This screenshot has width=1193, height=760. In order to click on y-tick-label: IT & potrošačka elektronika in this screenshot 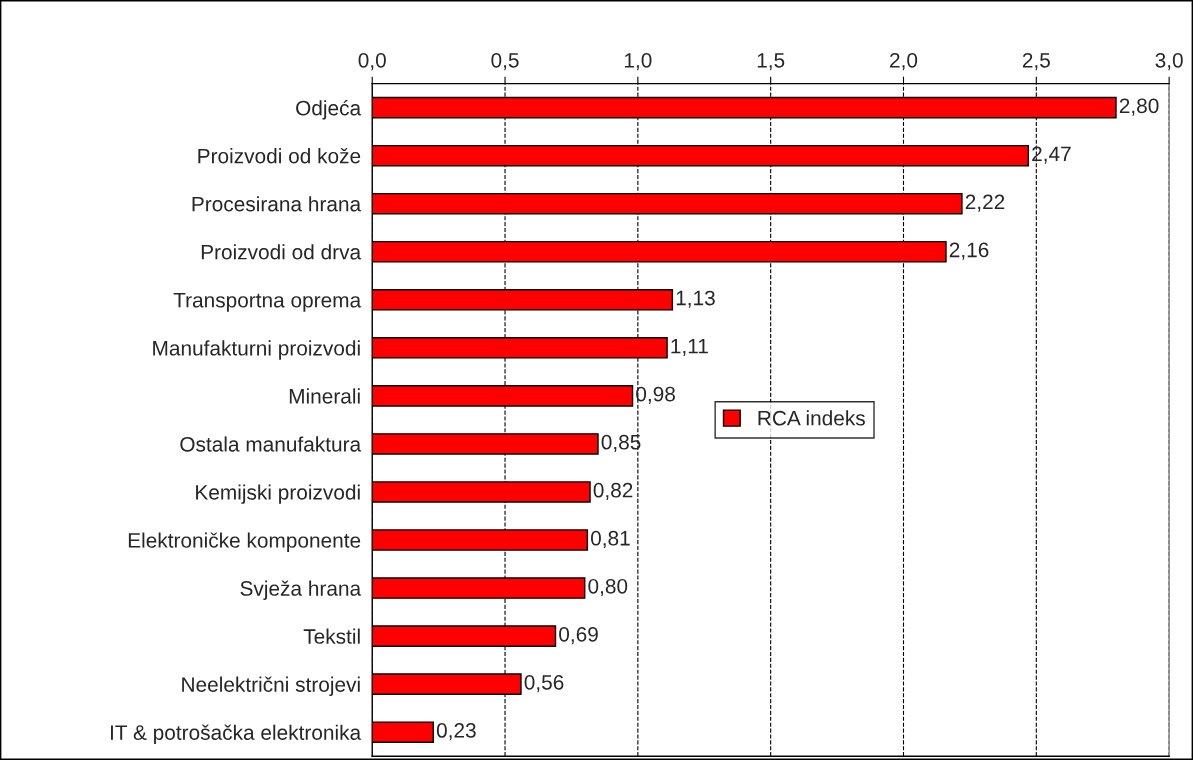, I will do `click(236, 734)`.